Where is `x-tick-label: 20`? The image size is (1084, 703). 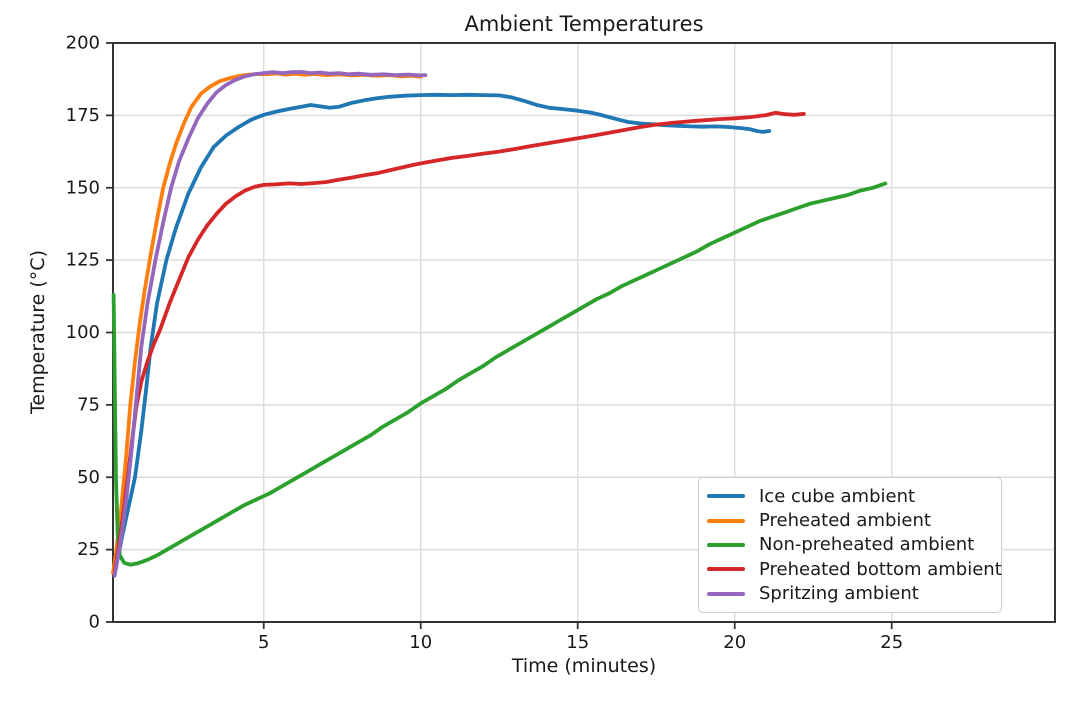 x-tick-label: 20 is located at coordinates (734, 642).